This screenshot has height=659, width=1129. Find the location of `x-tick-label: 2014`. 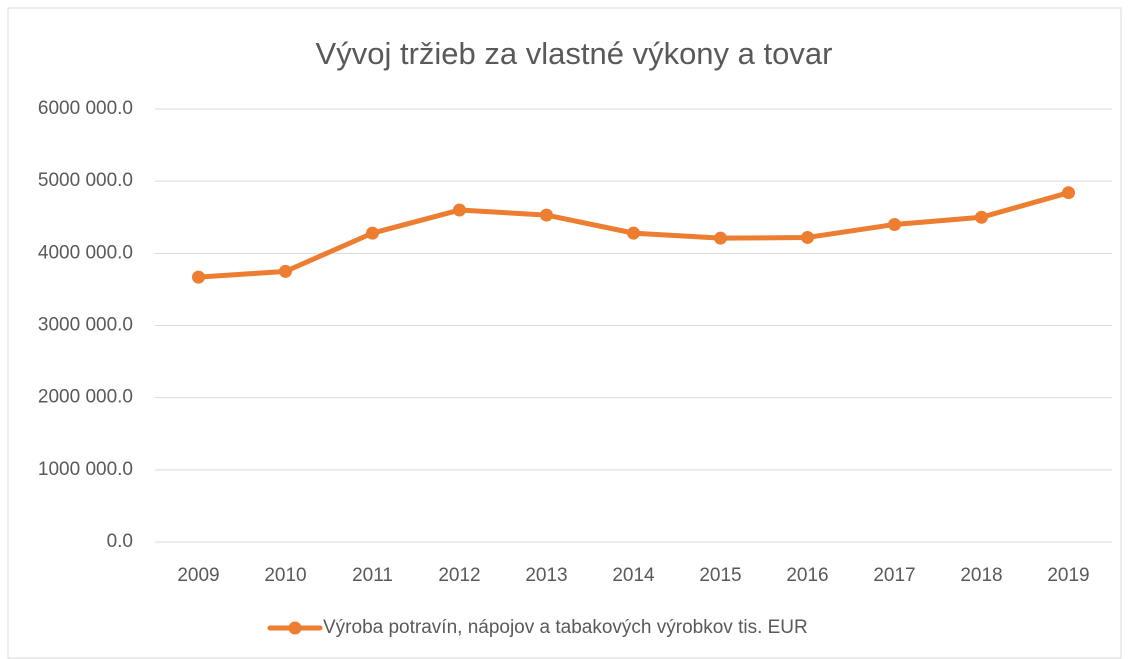

x-tick-label: 2014 is located at coordinates (633, 575).